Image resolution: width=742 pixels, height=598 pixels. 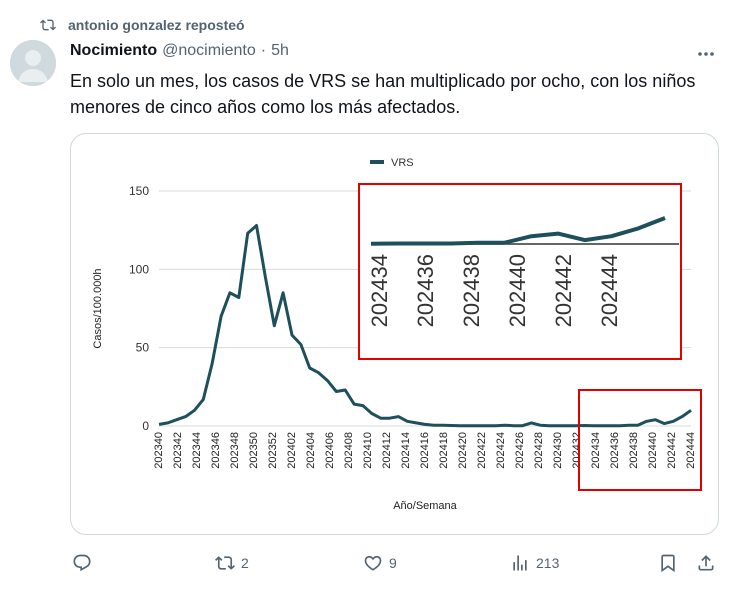 I want to click on y-tick-label: 50, so click(x=143, y=348).